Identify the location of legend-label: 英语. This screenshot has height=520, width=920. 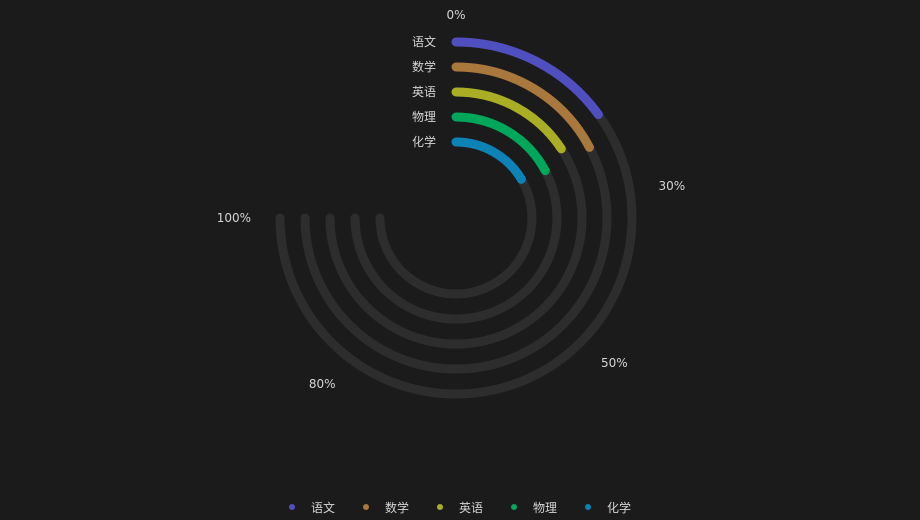
(470, 507).